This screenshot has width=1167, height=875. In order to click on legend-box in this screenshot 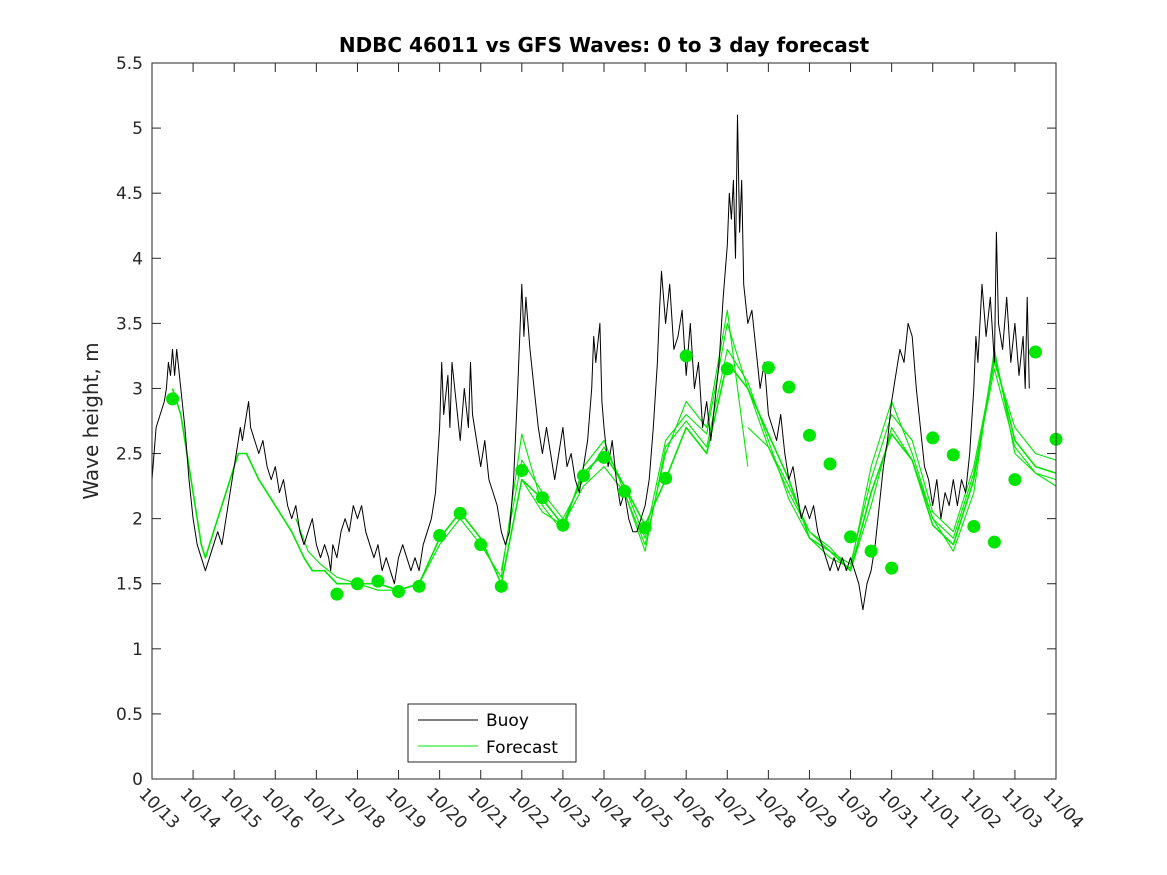, I will do `click(492, 733)`.